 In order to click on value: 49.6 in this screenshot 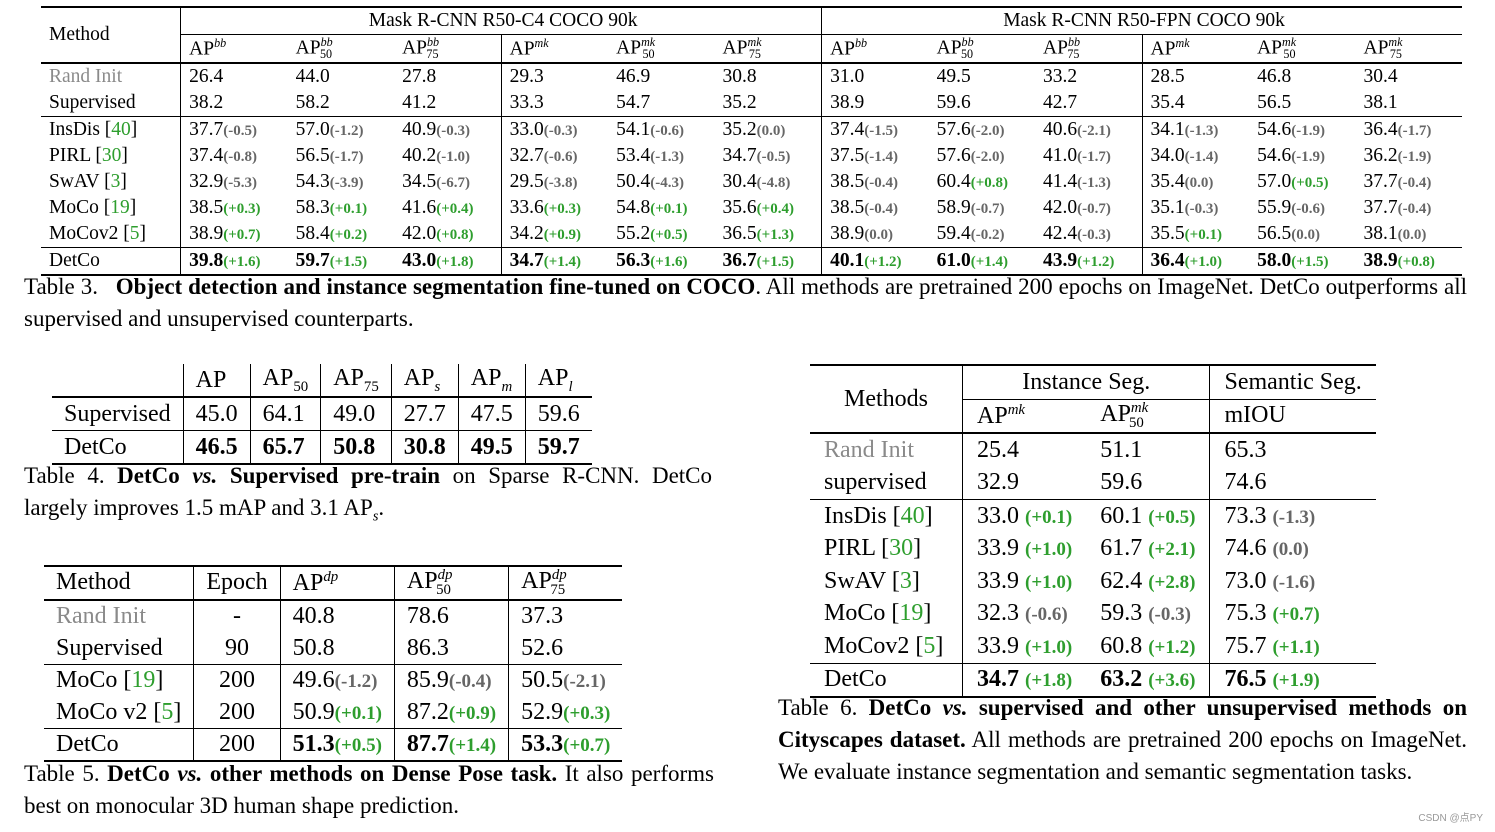, I will do `click(313, 680)`.